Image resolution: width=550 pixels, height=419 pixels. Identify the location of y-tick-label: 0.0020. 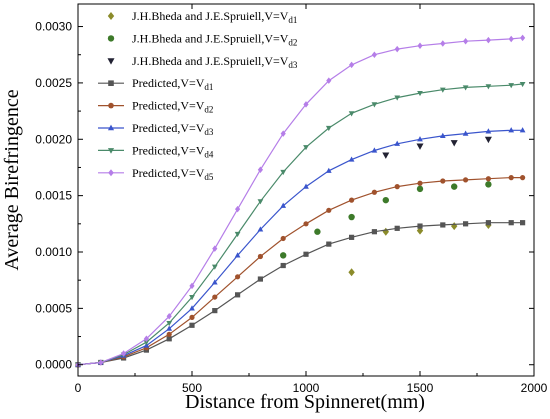
(53, 139).